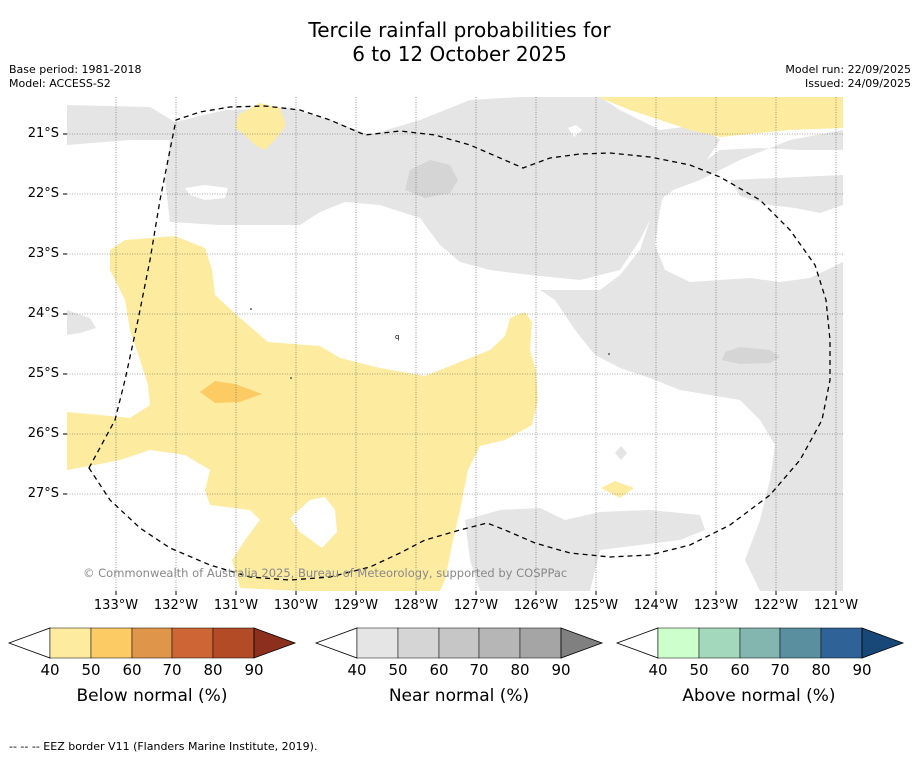 The height and width of the screenshot is (758, 919). What do you see at coordinates (336, 643) in the screenshot?
I see `colorbar-near-min-arrow` at bounding box center [336, 643].